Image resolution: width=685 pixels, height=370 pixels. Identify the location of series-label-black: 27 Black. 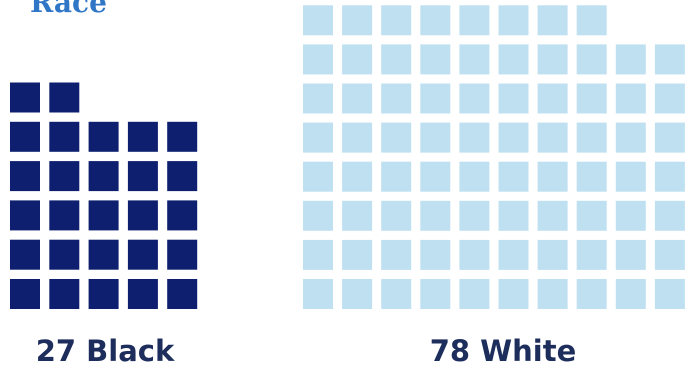
(105, 351).